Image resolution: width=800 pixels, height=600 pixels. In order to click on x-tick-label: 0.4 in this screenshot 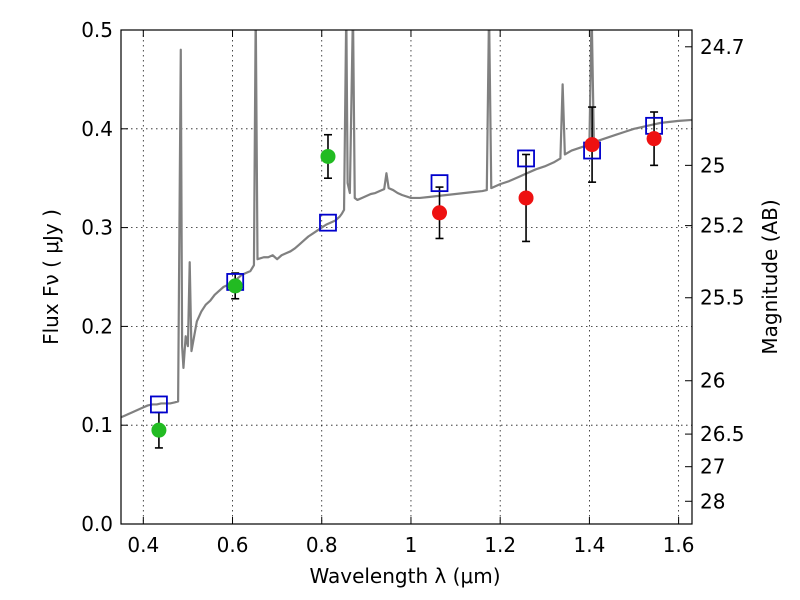, I will do `click(143, 545)`.